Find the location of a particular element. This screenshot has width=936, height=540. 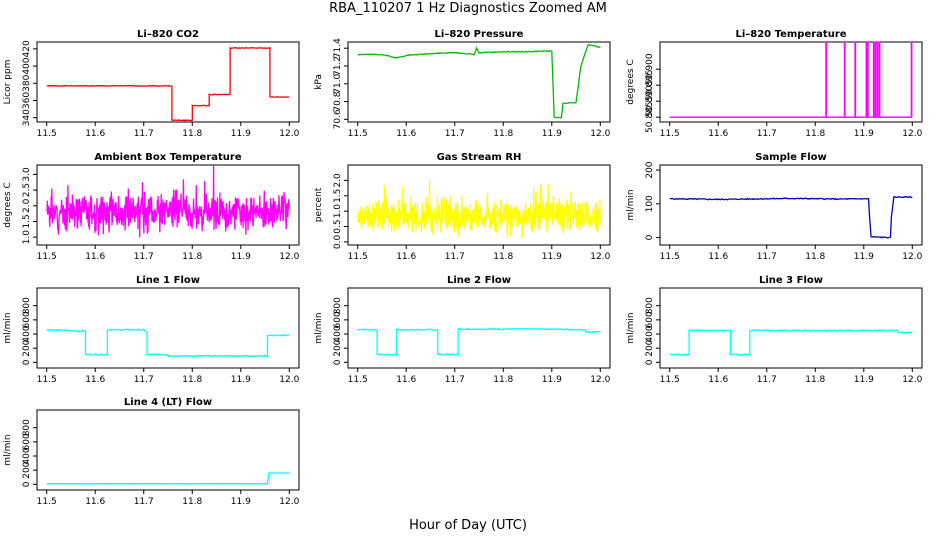

panel-title: Ambient Box Temperature is located at coordinates (167, 157).